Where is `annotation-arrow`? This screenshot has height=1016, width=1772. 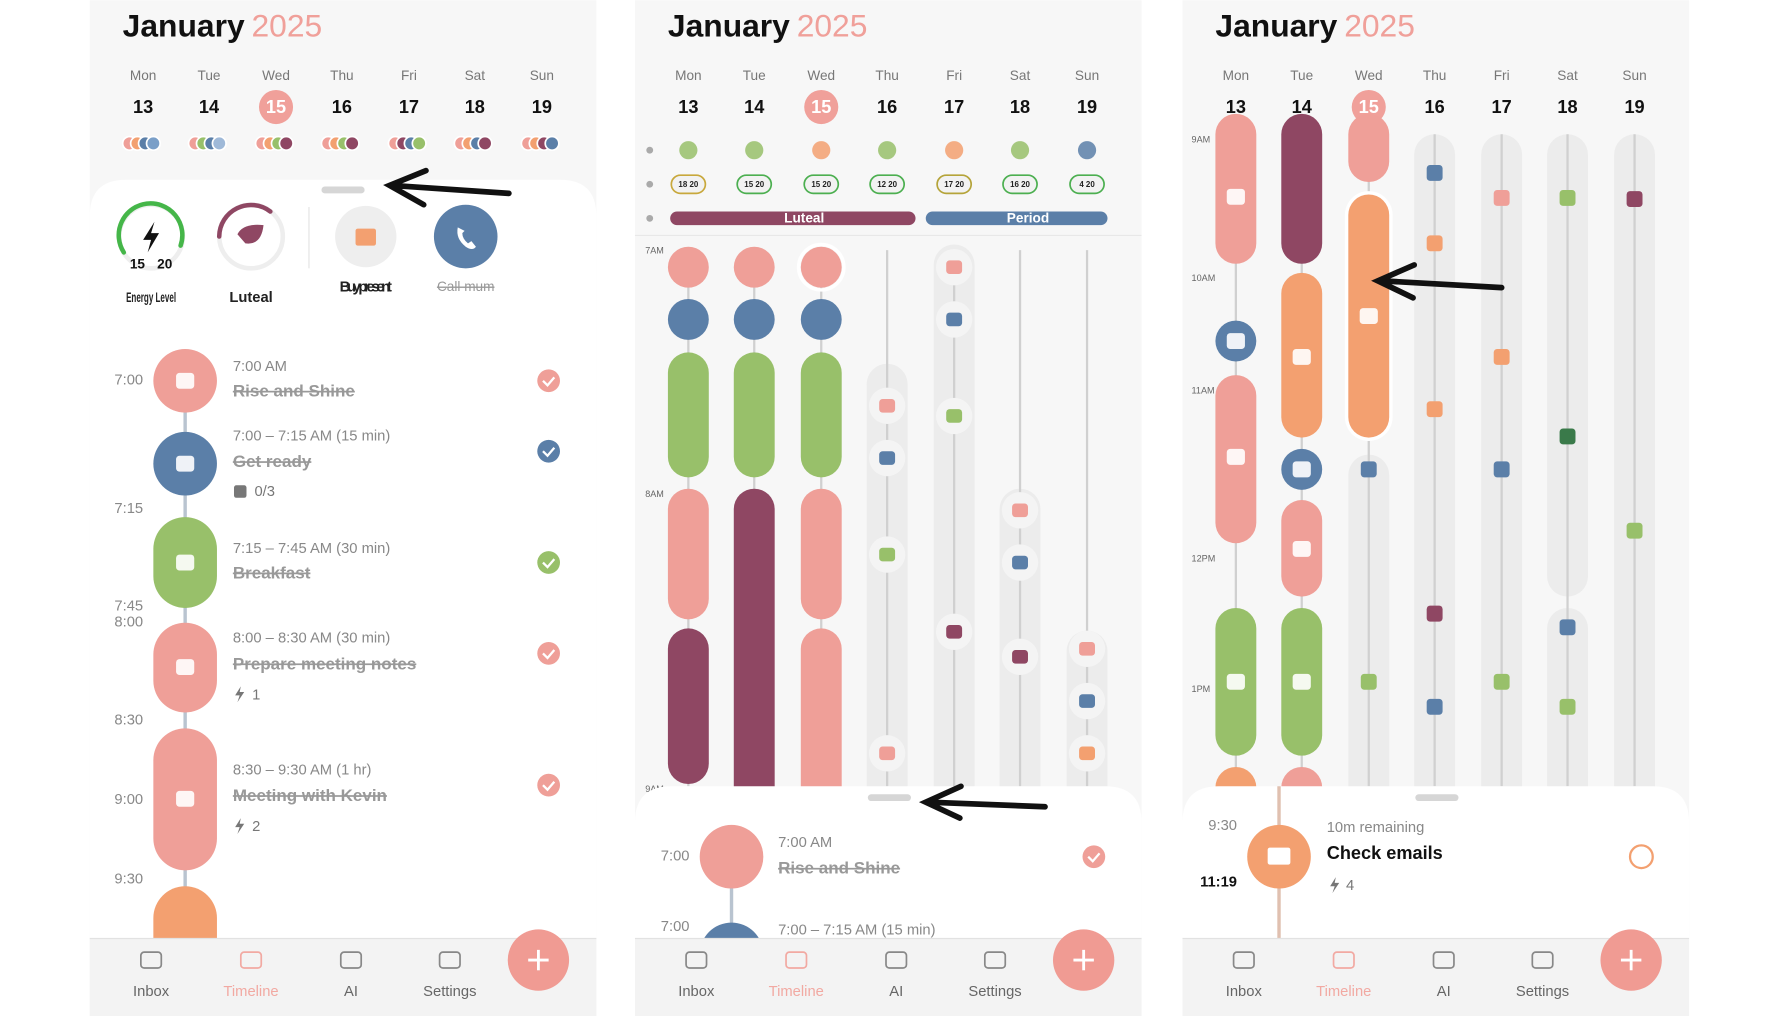 annotation-arrow is located at coordinates (1438, 281).